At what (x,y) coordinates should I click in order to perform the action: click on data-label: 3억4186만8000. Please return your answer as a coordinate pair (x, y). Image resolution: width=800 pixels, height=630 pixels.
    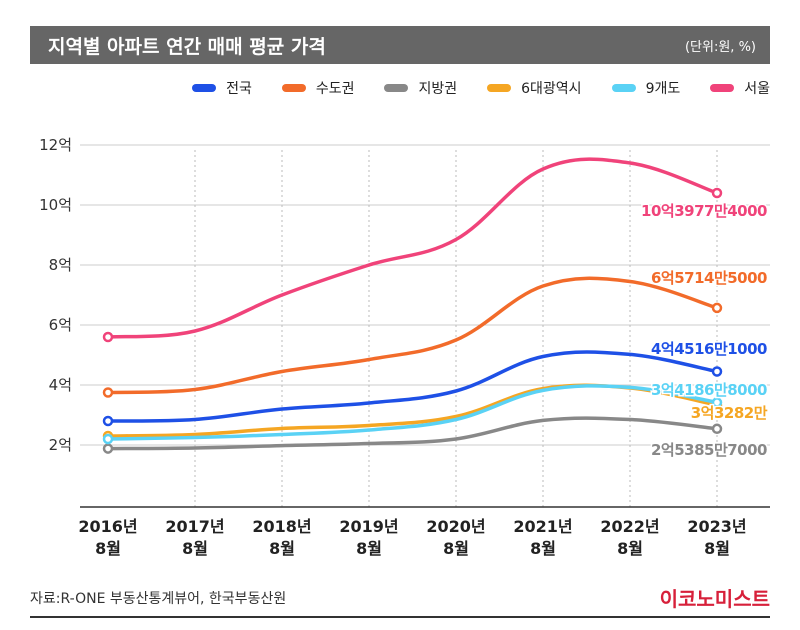
    Looking at the image, I should click on (709, 390).